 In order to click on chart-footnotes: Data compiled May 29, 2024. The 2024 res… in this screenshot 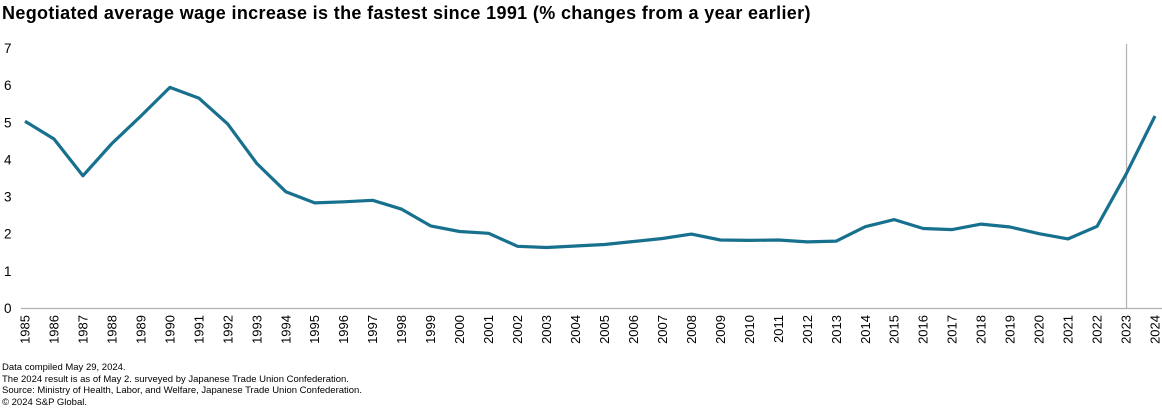, I will do `click(182, 385)`.